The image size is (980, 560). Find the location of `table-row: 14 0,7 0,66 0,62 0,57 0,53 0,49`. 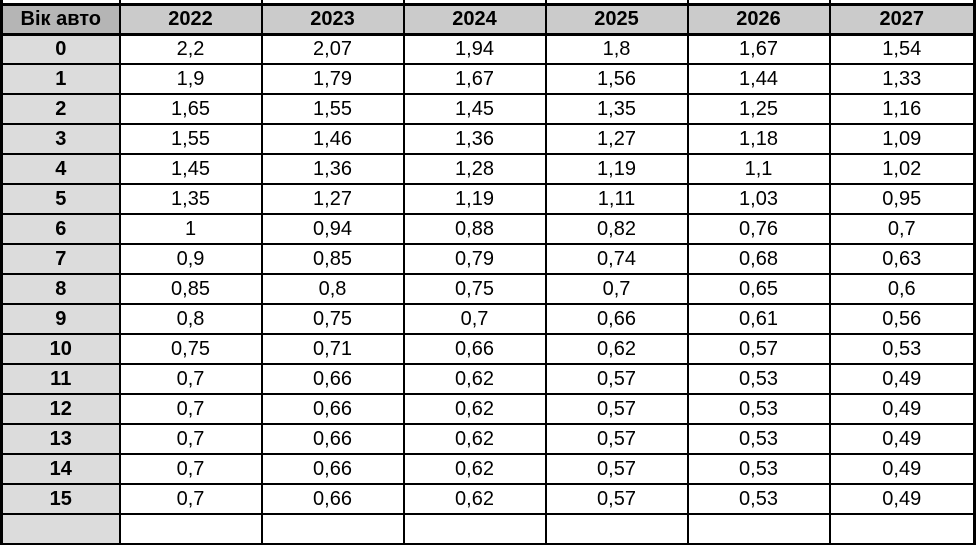

table-row: 14 0,7 0,66 0,62 0,57 0,53 0,49 is located at coordinates (488, 469).